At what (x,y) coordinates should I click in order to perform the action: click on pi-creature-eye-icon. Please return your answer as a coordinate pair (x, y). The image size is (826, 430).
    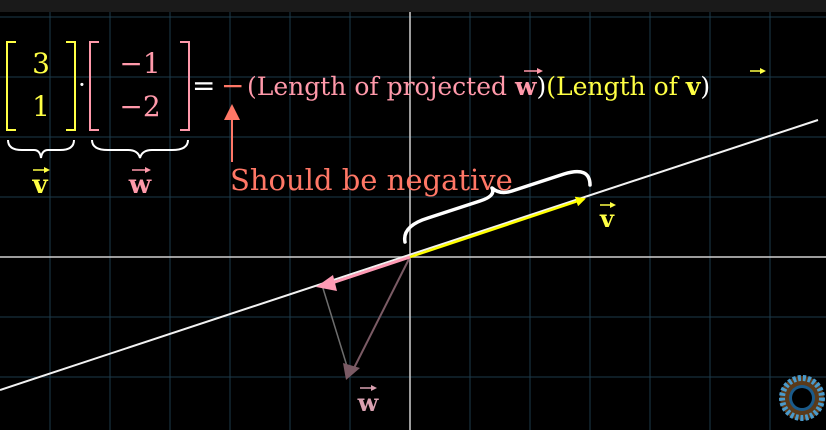
    Looking at the image, I should click on (802, 398).